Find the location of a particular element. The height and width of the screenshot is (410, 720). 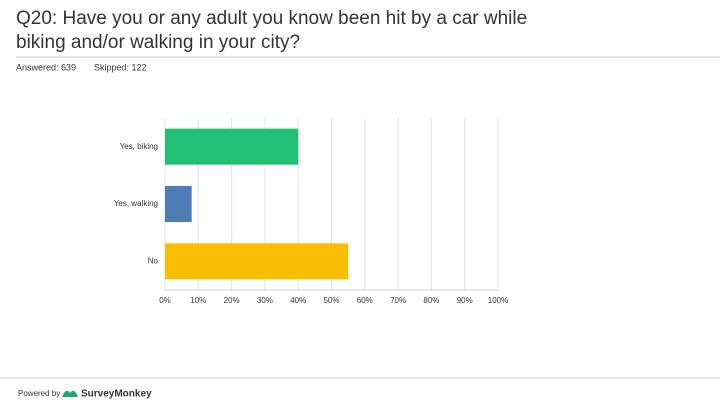

x-tick-label: 0% is located at coordinates (165, 300).